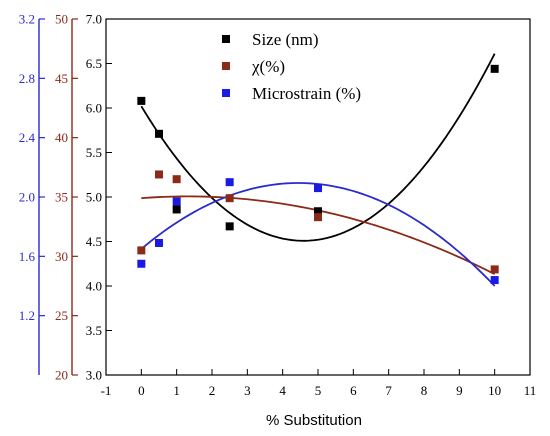 Image resolution: width=550 pixels, height=436 pixels. Describe the element at coordinates (285, 39) in the screenshot. I see `legend-label-0: Size (nm)` at that location.